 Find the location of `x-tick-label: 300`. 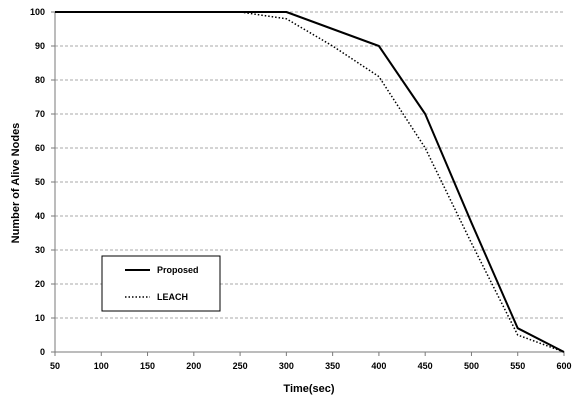

x-tick-label: 300 is located at coordinates (286, 366).